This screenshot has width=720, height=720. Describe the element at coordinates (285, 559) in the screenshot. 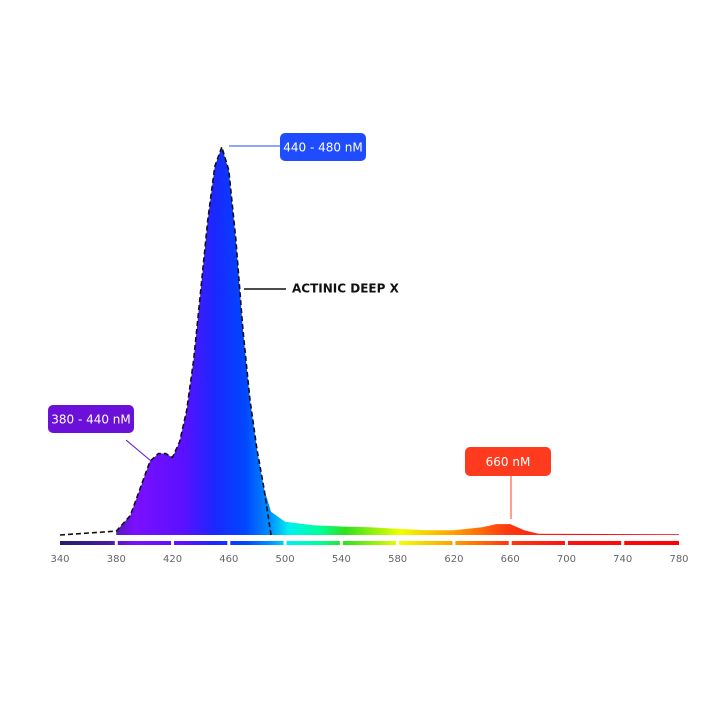

I see `x-tick-label: 500` at that location.